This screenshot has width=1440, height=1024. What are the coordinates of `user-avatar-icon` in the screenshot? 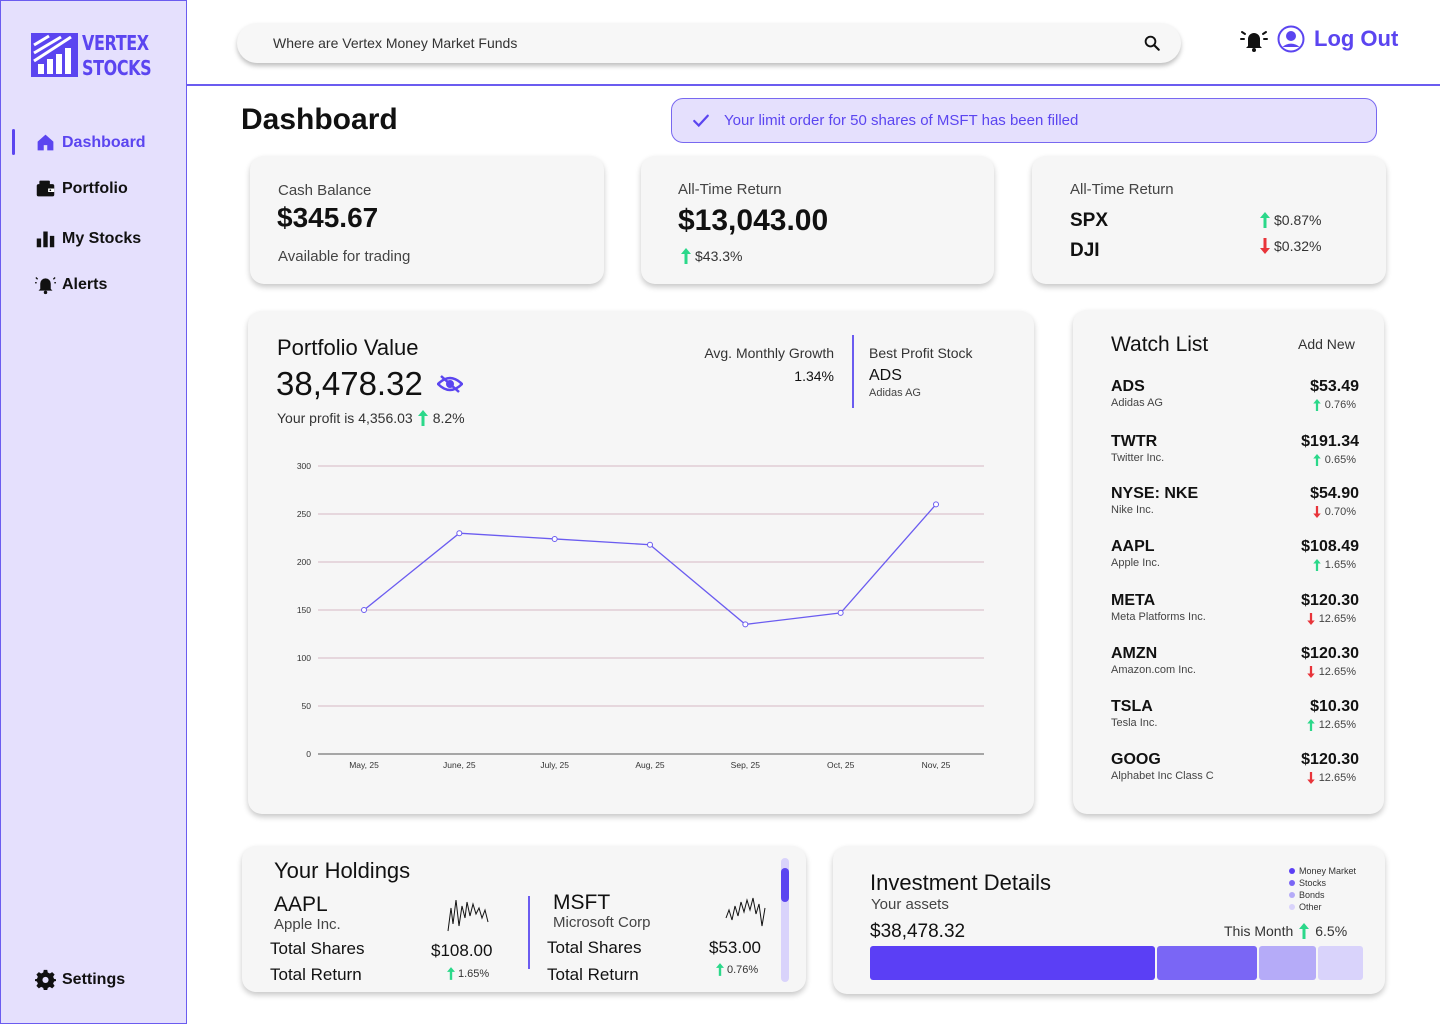 It's located at (1291, 39).